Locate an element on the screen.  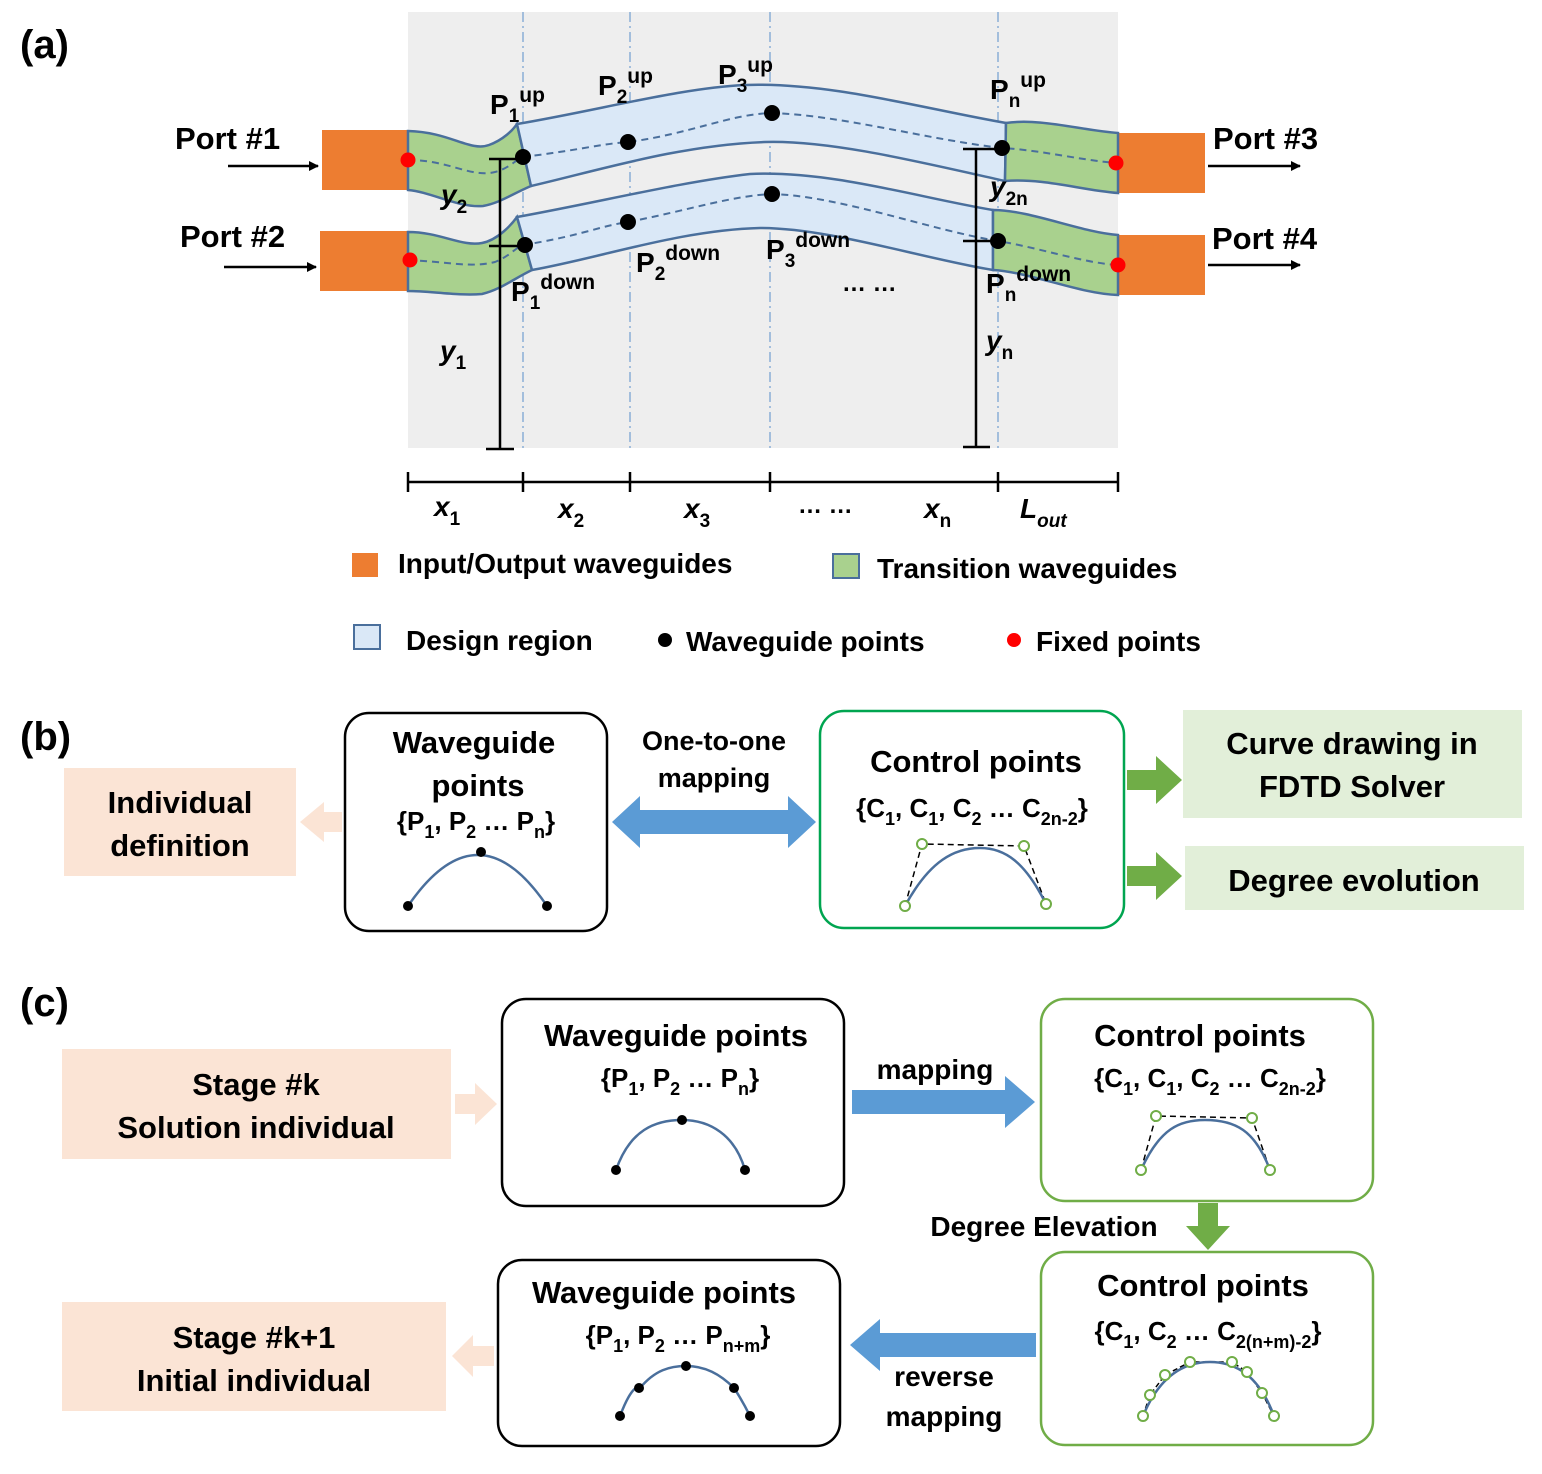
degree-elevation-label: Degree Elevation is located at coordinates (1043, 1226).